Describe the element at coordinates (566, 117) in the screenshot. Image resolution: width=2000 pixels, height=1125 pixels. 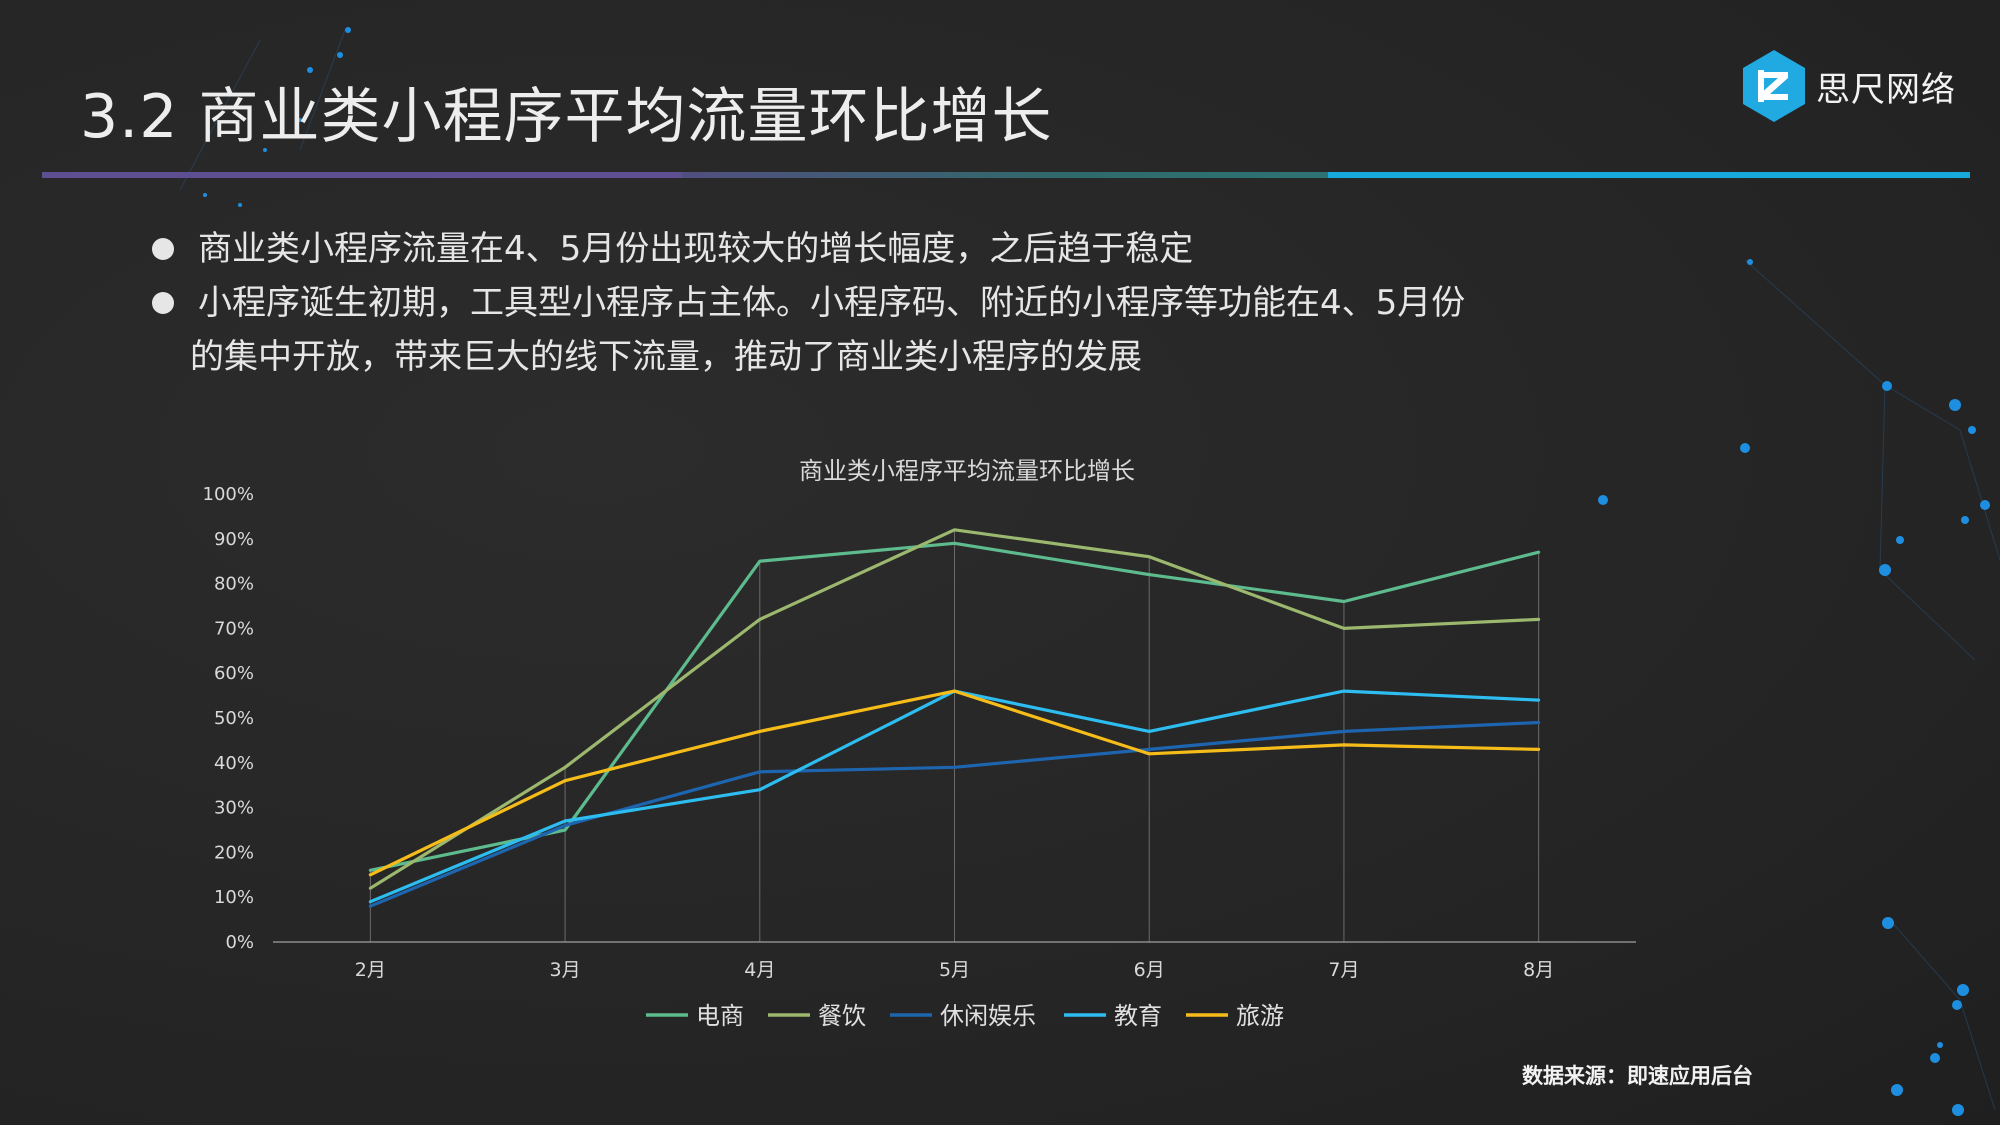
I see `page-title: 3.2 商业类小程序平均流量环比增长` at that location.